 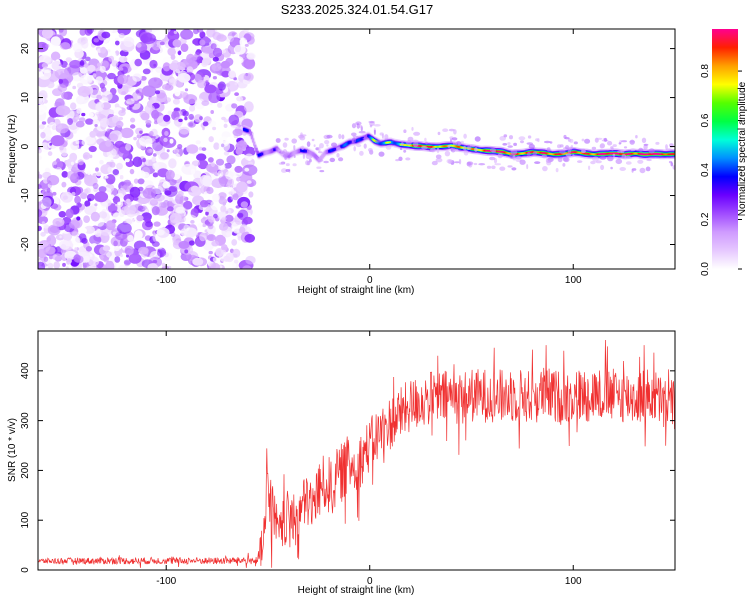 I want to click on snr-y-tick-label: 300, so click(x=25, y=420).